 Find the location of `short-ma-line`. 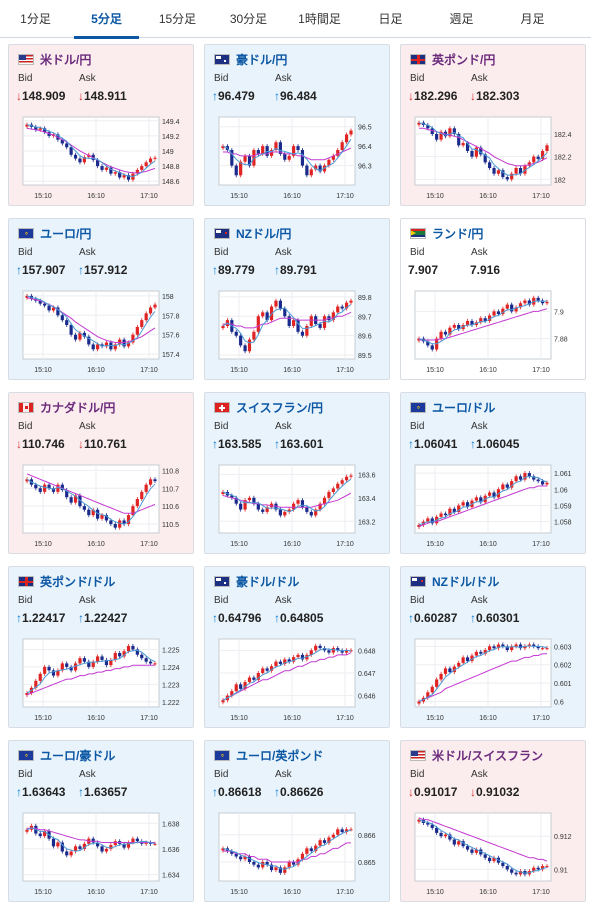

short-ma-line is located at coordinates (287, 674).